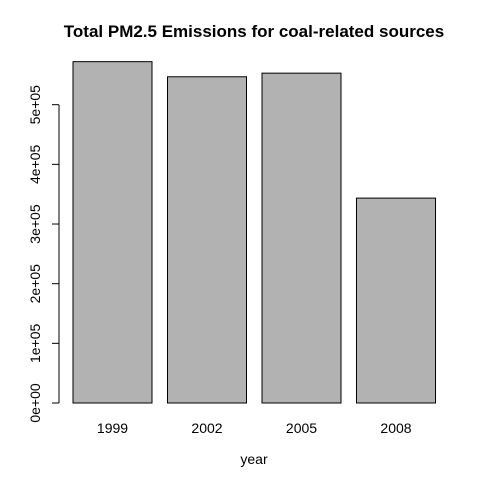 The image size is (480, 480). I want to click on bar-2002, so click(207, 240).